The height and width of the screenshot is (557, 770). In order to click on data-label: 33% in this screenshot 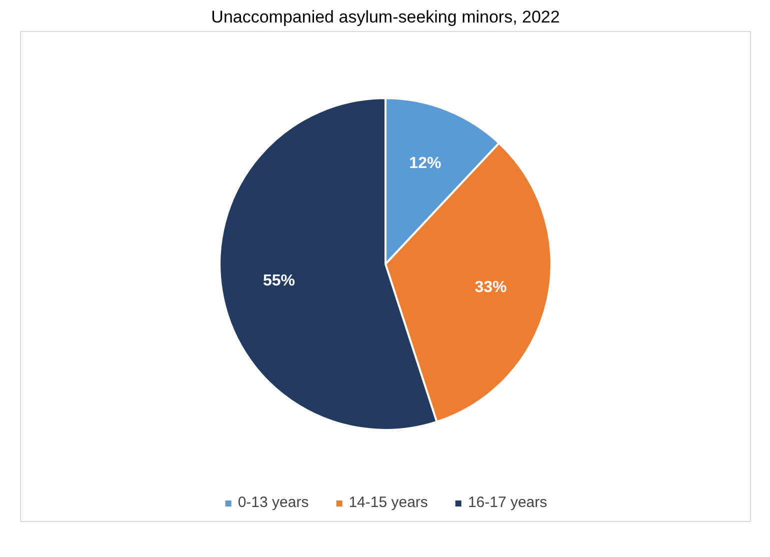, I will do `click(490, 287)`.